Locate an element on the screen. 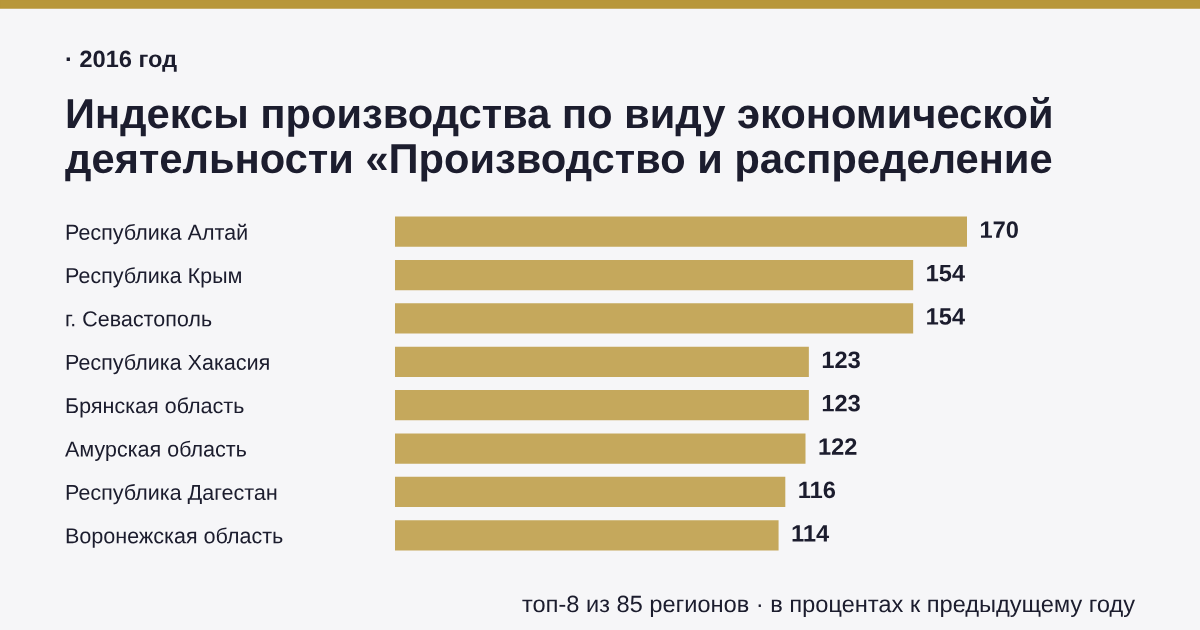 The image size is (1200, 630). y-tick-label: Брянская область is located at coordinates (155, 407).